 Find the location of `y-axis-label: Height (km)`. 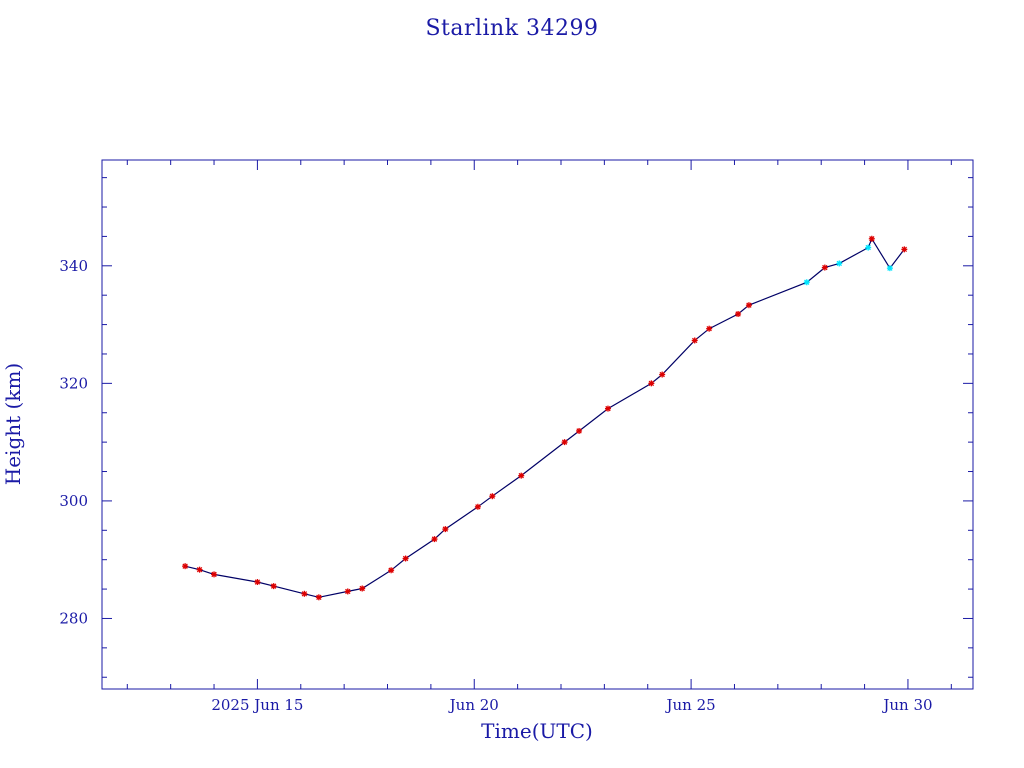

y-axis-label: Height (km) is located at coordinates (13, 424).